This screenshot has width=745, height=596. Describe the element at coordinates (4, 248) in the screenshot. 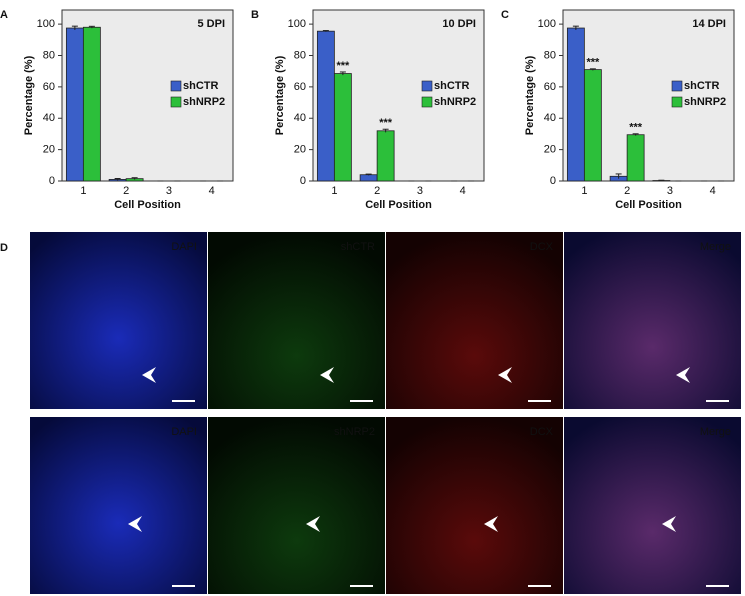

I see `panel-label: D` at that location.